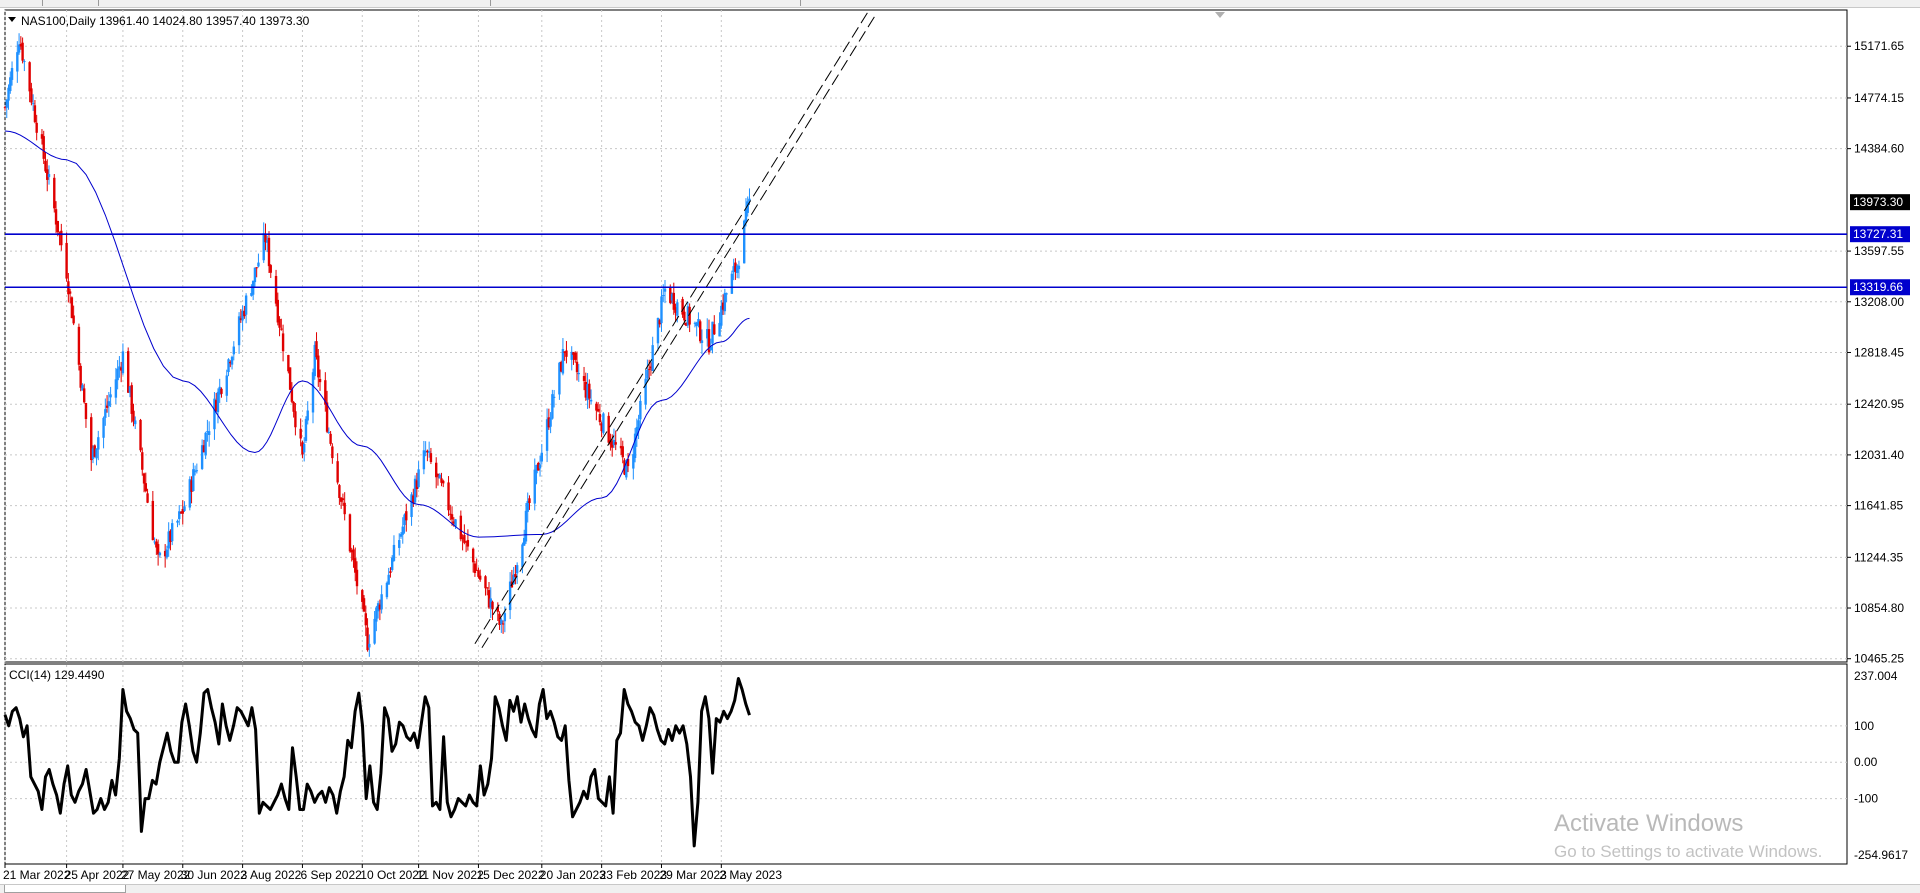 The width and height of the screenshot is (1920, 893). I want to click on cci-tick-label: 0.00, so click(1866, 762).